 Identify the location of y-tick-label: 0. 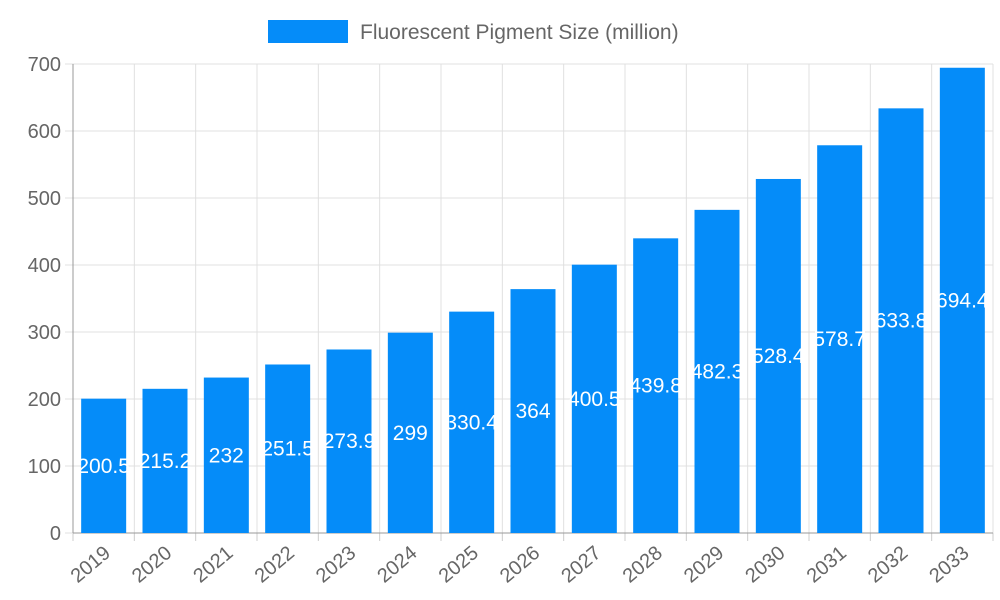
(55, 534).